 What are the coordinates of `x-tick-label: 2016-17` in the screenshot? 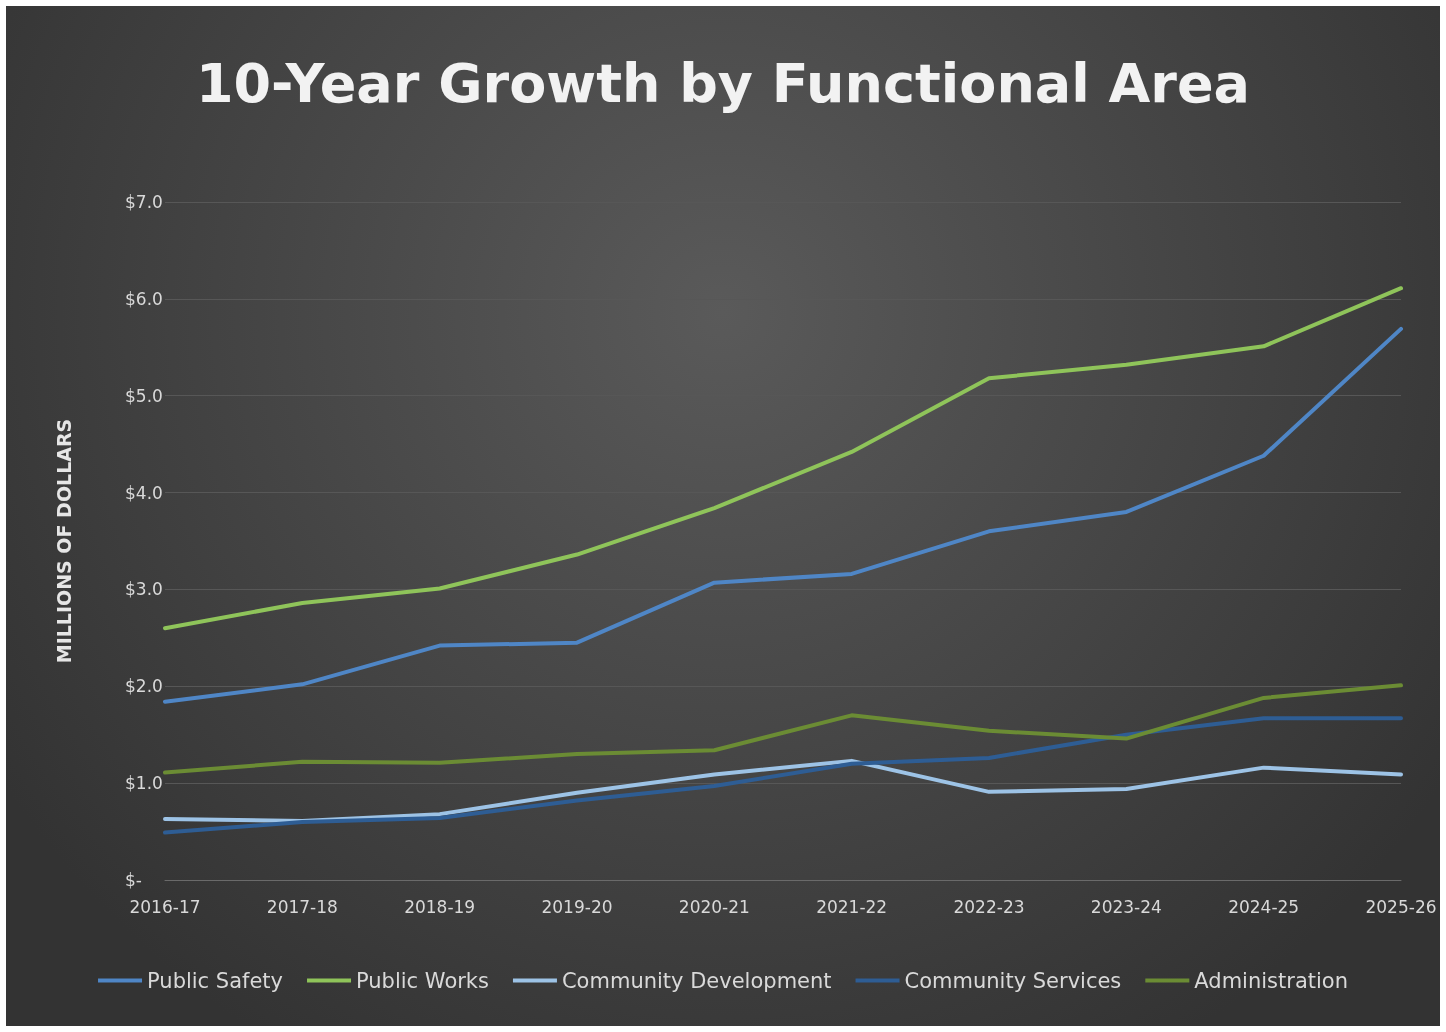 It's located at (165, 906).